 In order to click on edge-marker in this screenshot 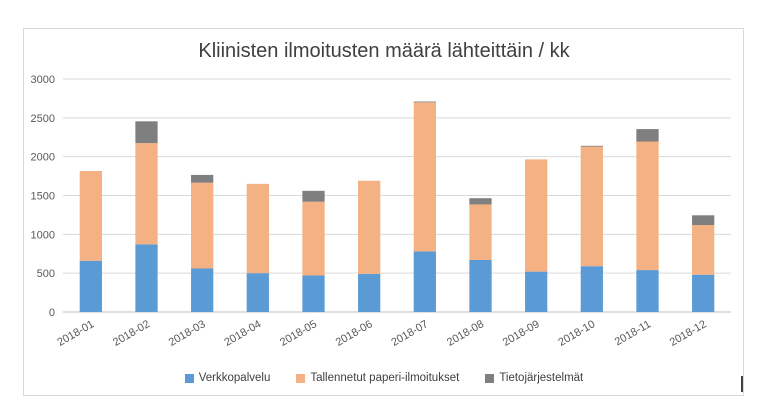, I will do `click(742, 384)`.